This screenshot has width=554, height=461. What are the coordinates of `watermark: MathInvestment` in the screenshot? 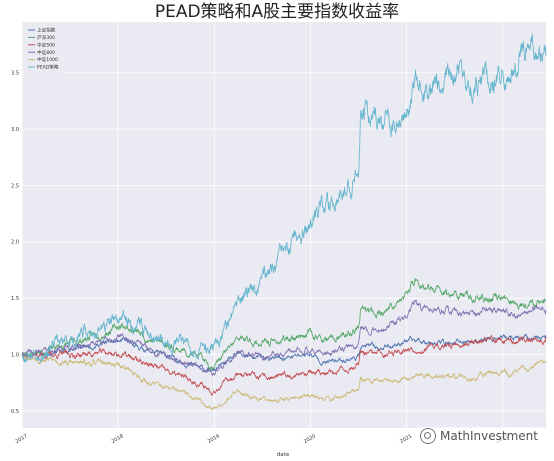 It's located at (479, 436).